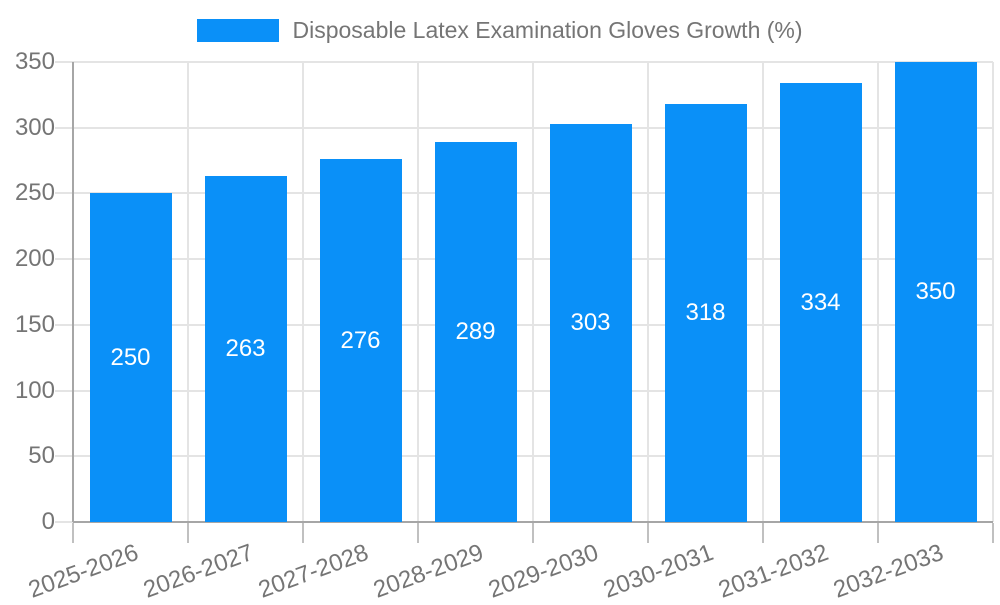  Describe the element at coordinates (83, 571) in the screenshot. I see `x-axis-tick-label: 2025-2026` at that location.